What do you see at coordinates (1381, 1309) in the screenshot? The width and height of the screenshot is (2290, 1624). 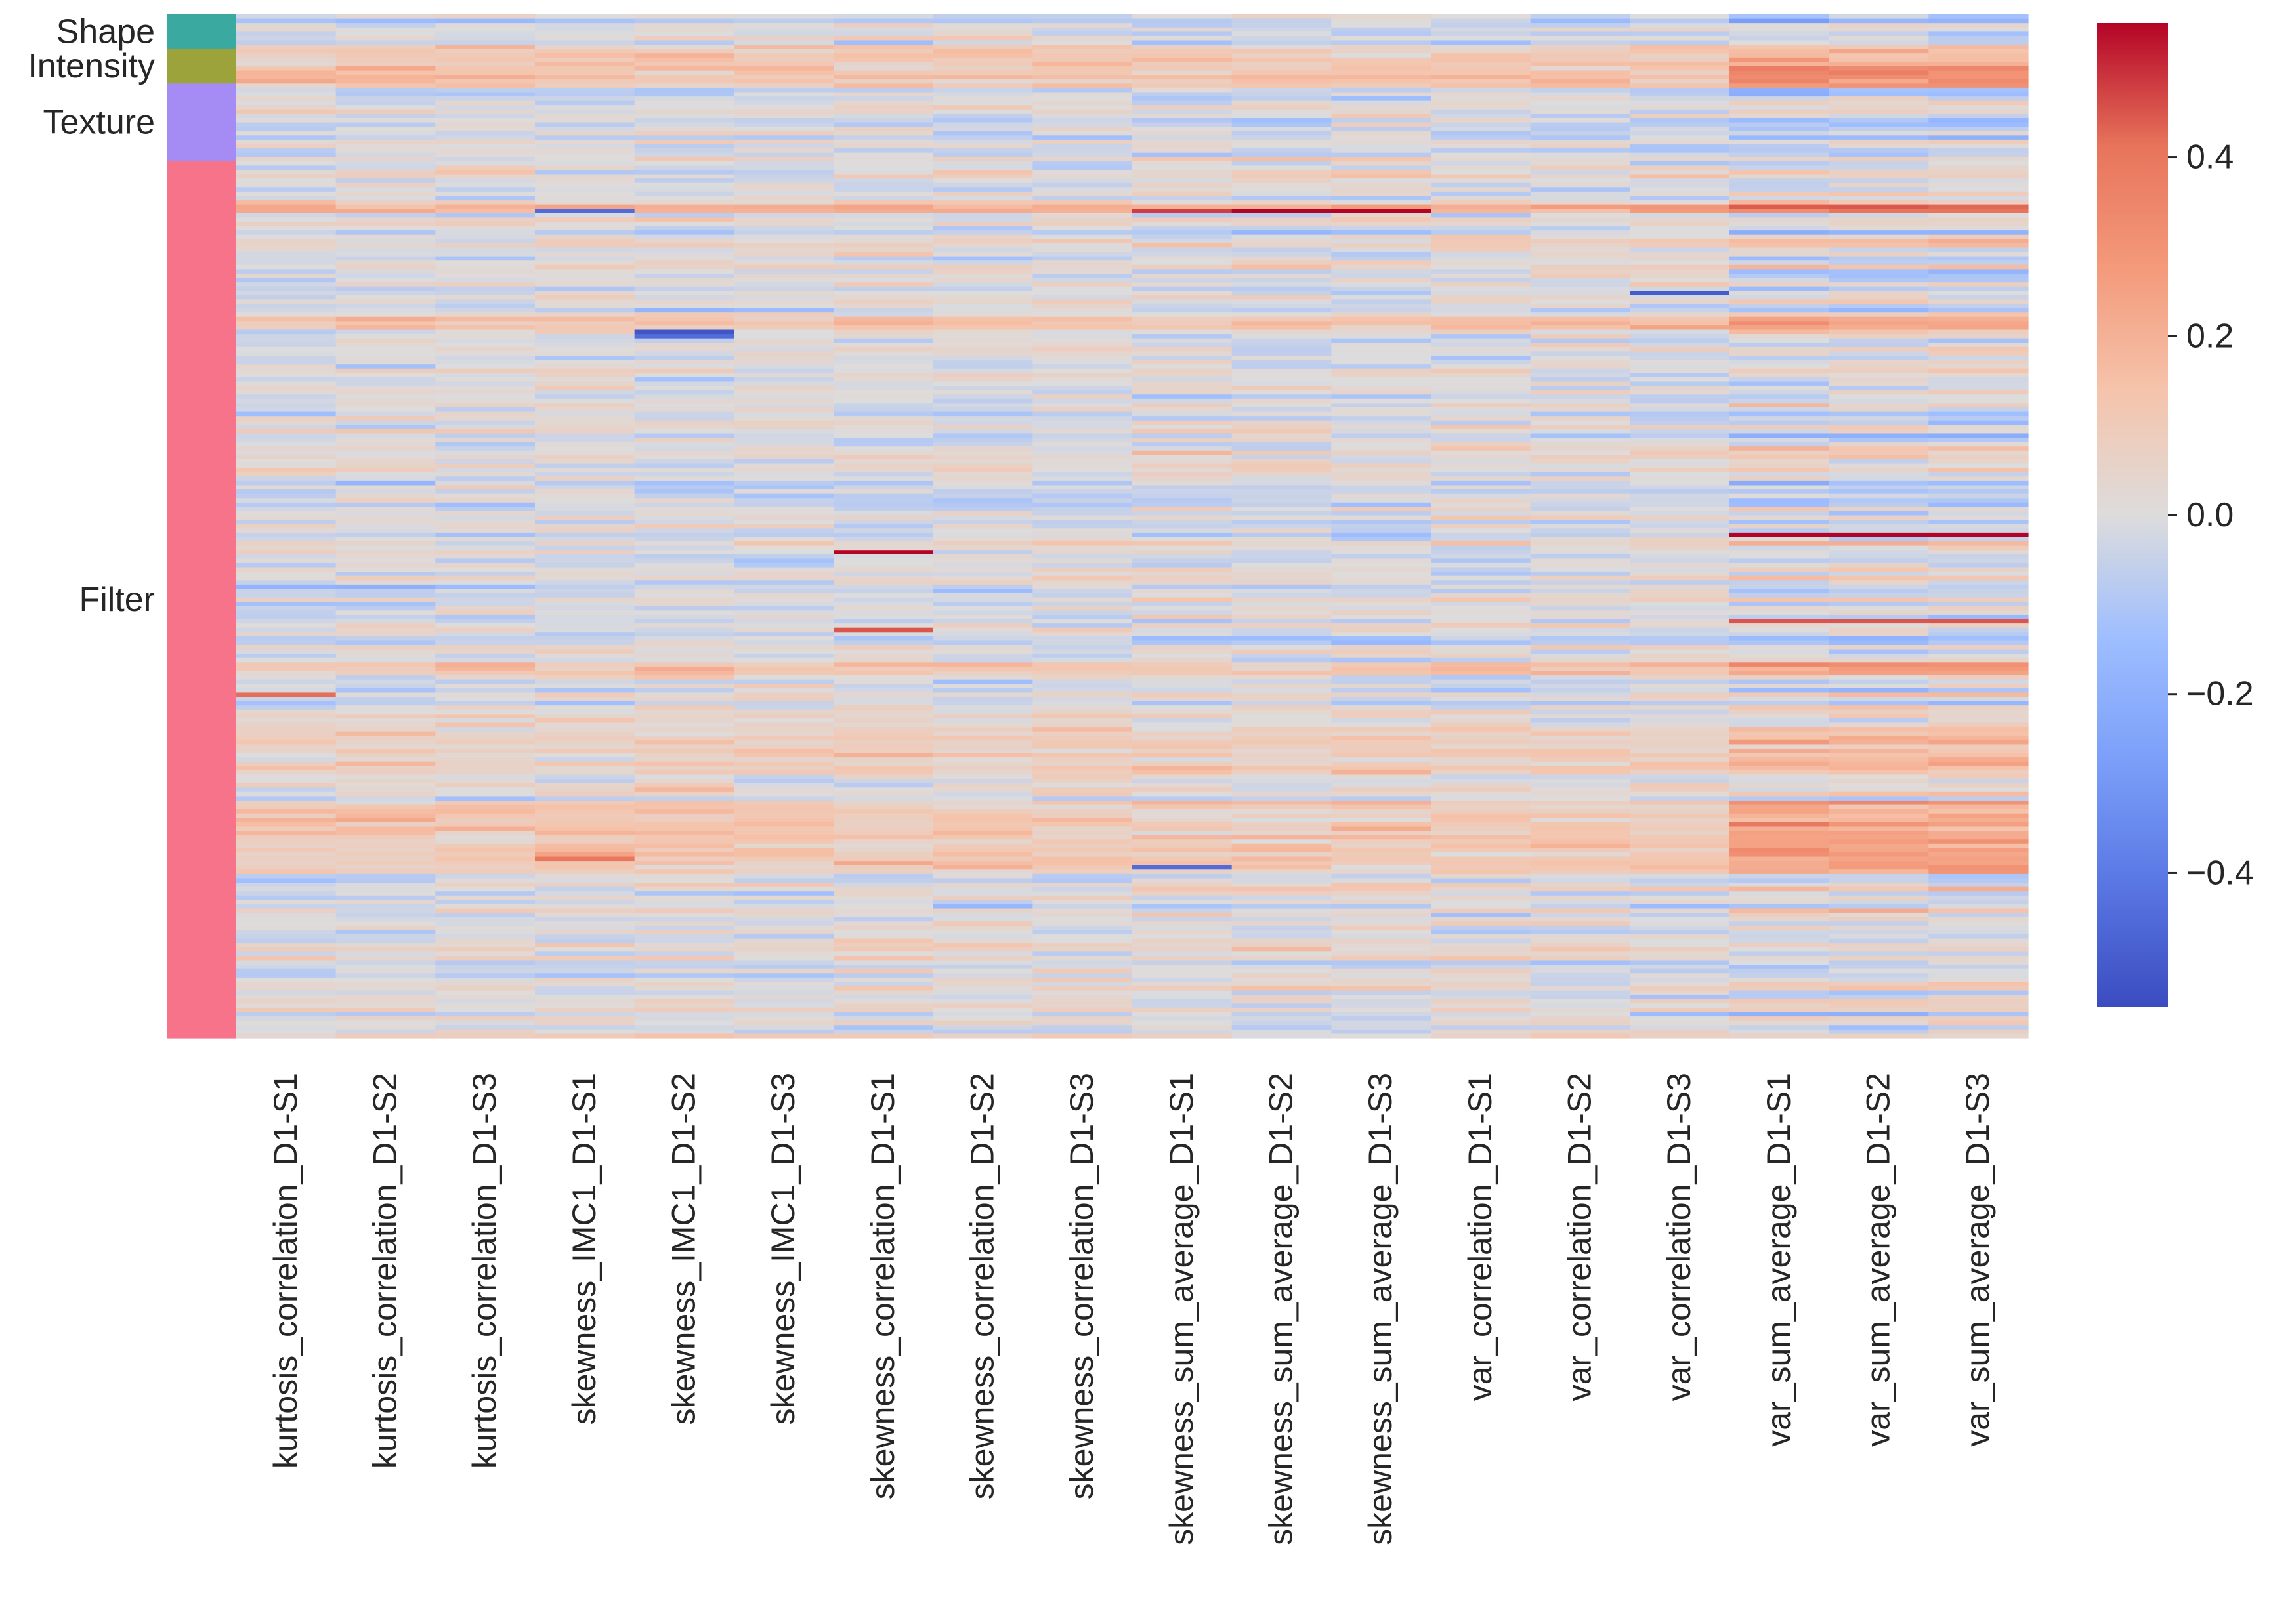 I see `column-label: skewness_sum_average_D1-S3` at bounding box center [1381, 1309].